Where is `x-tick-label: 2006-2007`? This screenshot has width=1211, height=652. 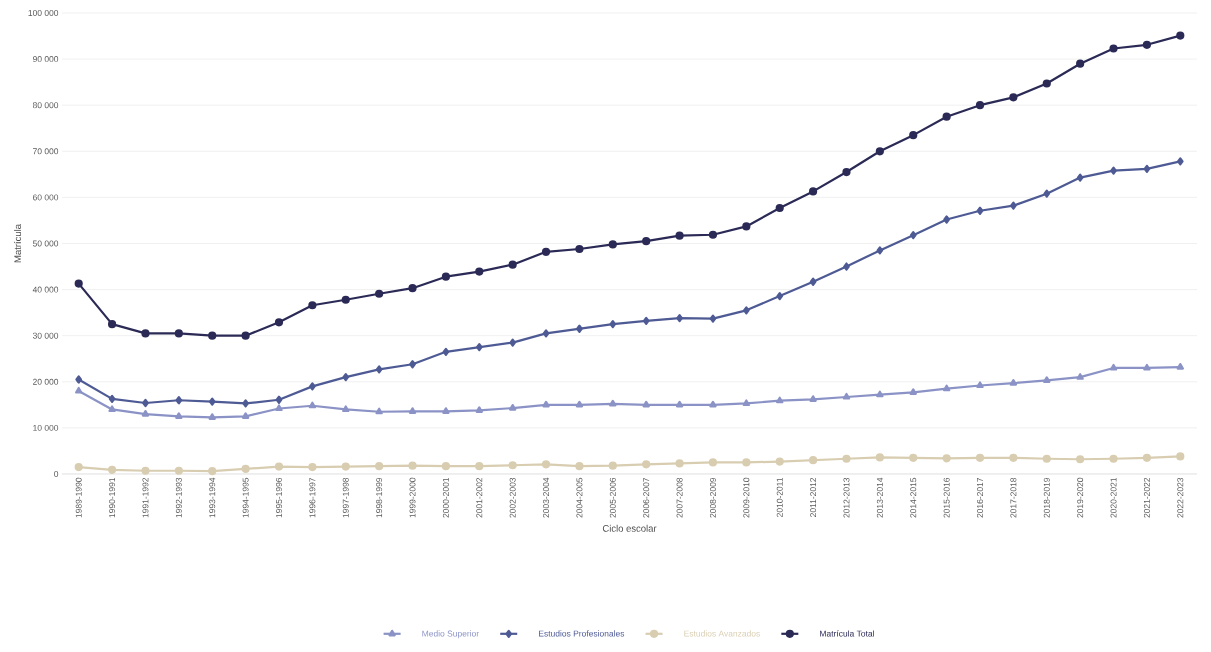 x-tick-label: 2006-2007 is located at coordinates (646, 497).